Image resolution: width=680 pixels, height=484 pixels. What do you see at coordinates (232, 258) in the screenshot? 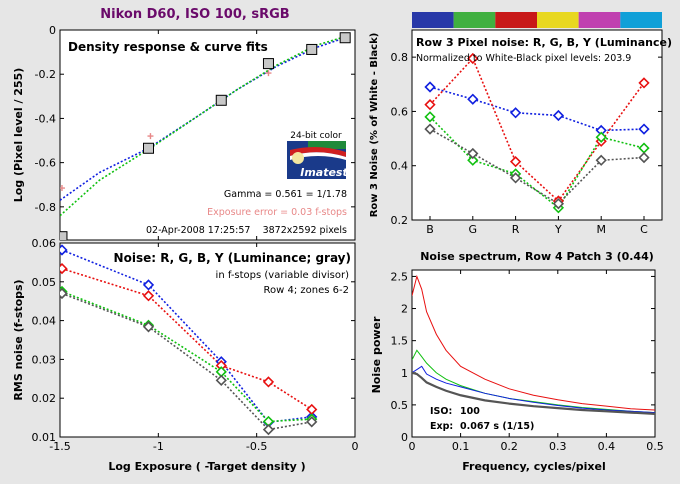
I see `rms-title: Noise: R, G, B, Y (Luminance; gray)` at bounding box center [232, 258].